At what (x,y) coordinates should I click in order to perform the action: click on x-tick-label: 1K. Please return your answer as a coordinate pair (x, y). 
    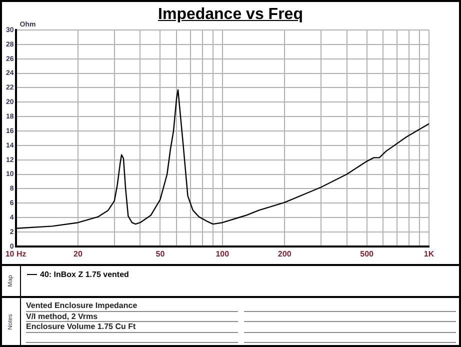
    Looking at the image, I should click on (429, 253).